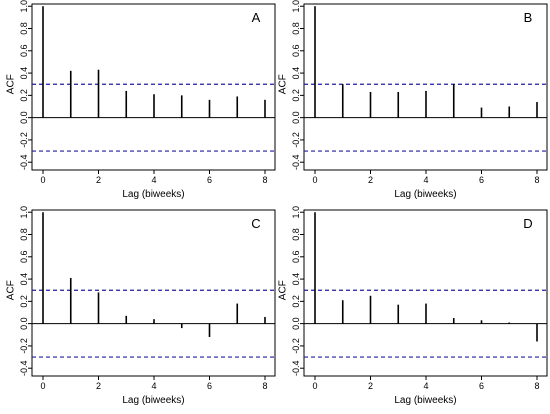 Image resolution: width=550 pixels, height=414 pixels. What do you see at coordinates (527, 223) in the screenshot?
I see `panel-letter: D` at bounding box center [527, 223].